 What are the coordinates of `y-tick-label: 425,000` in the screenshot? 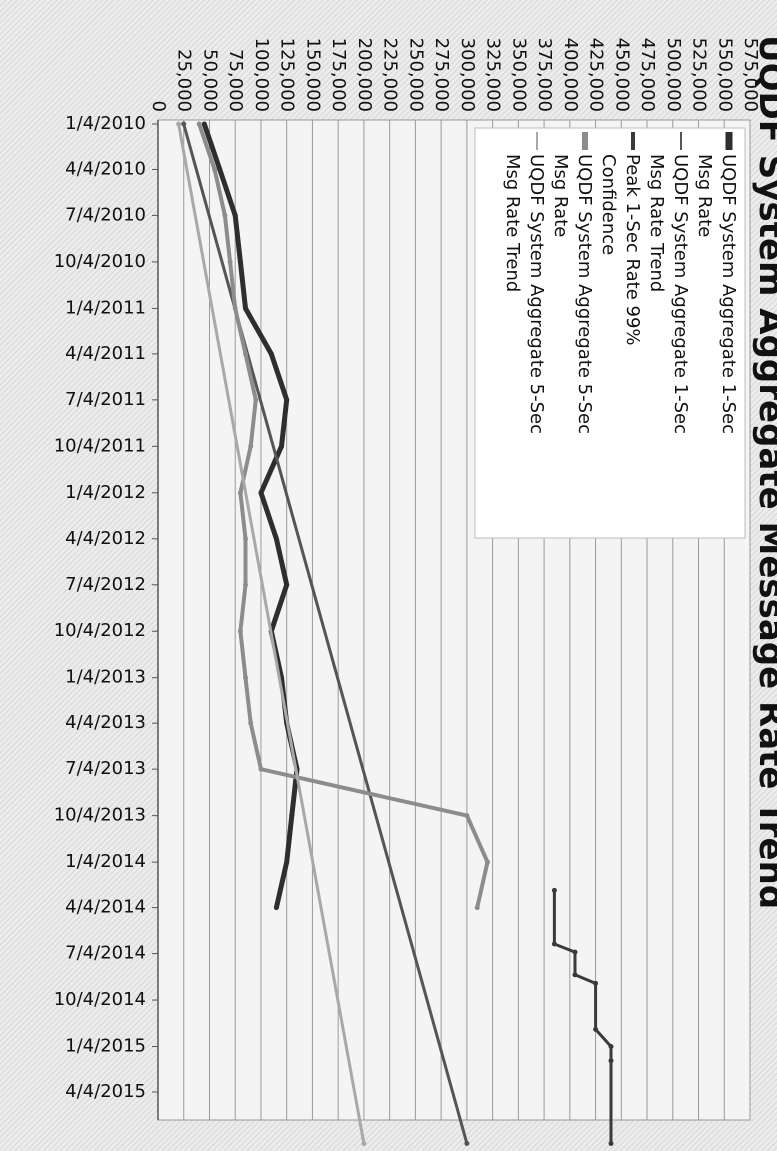 It's located at (596, 75).